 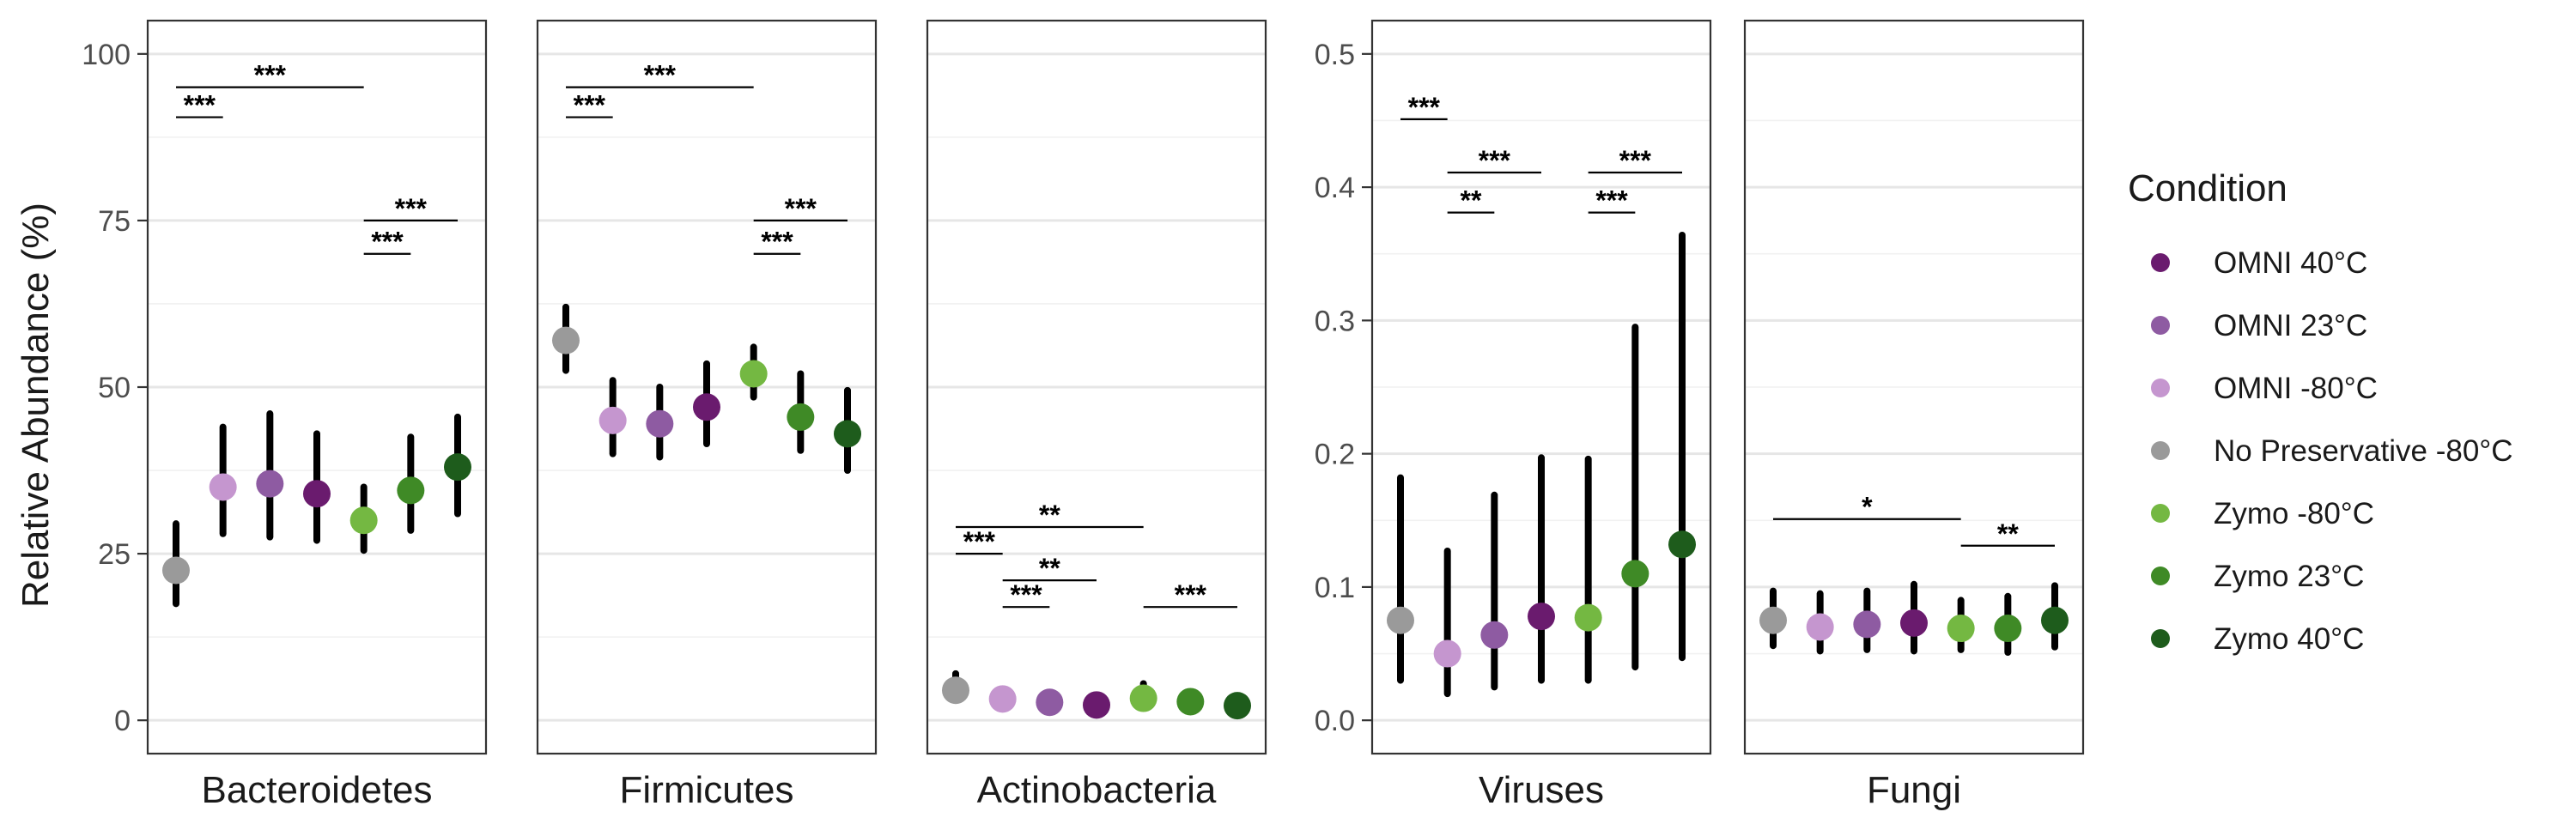 I want to click on legend-label: OMNI 40°C, so click(x=2290, y=263).